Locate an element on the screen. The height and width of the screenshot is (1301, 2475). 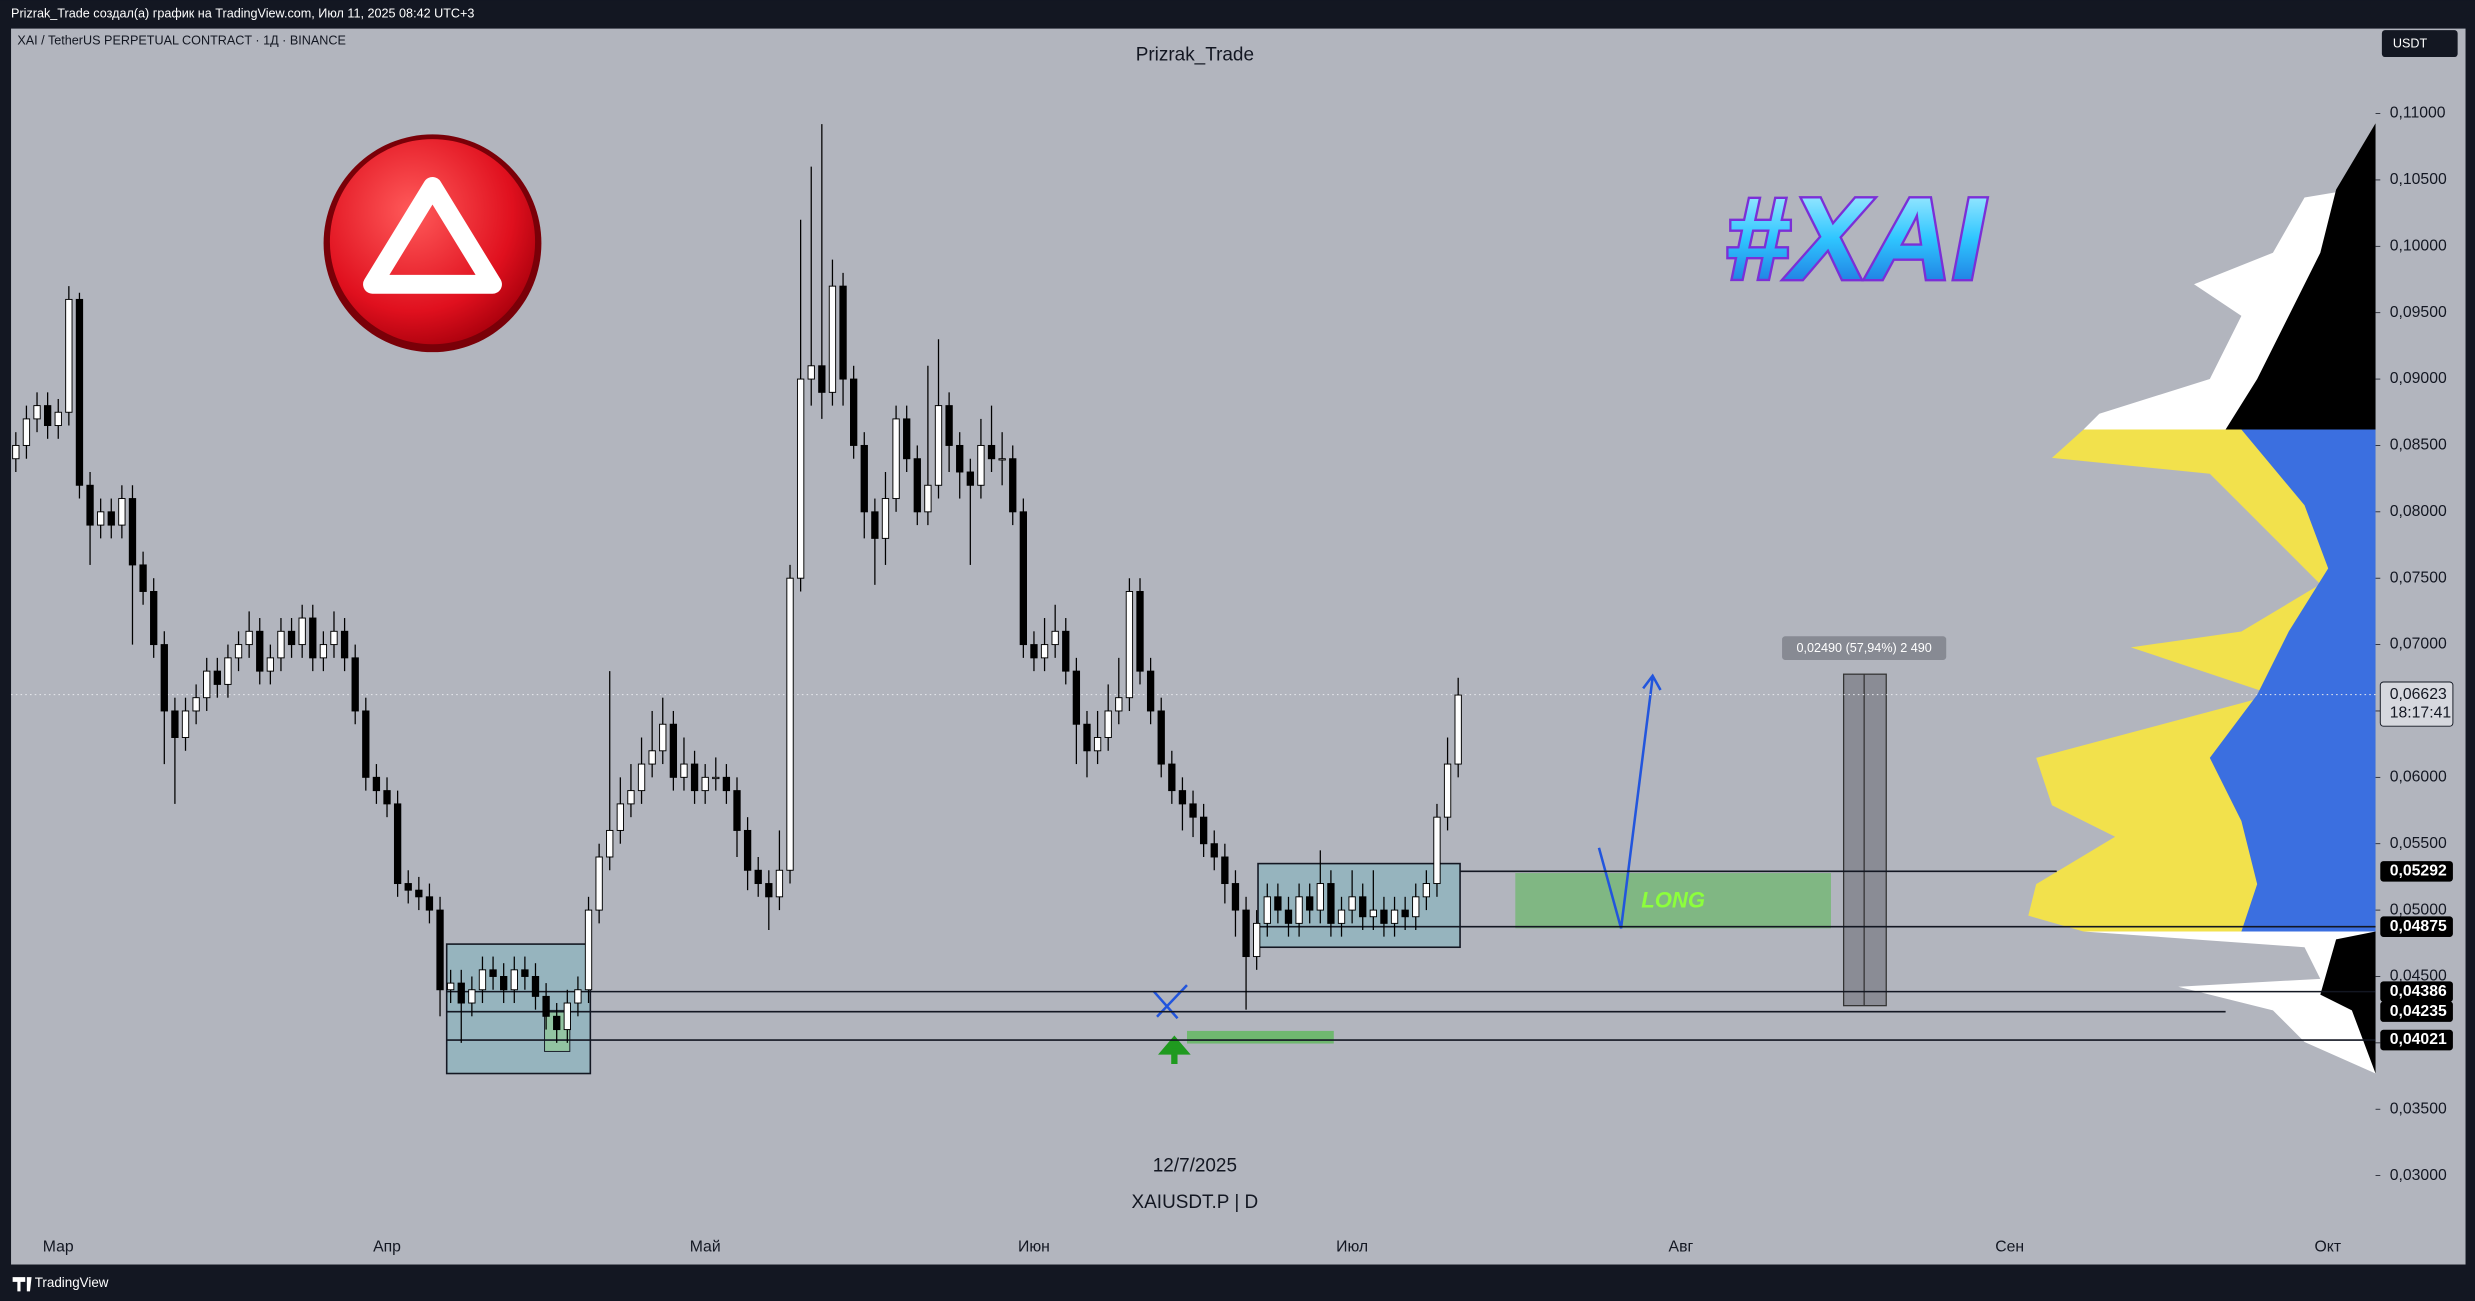
volume-profile is located at coordinates (2202, 598).